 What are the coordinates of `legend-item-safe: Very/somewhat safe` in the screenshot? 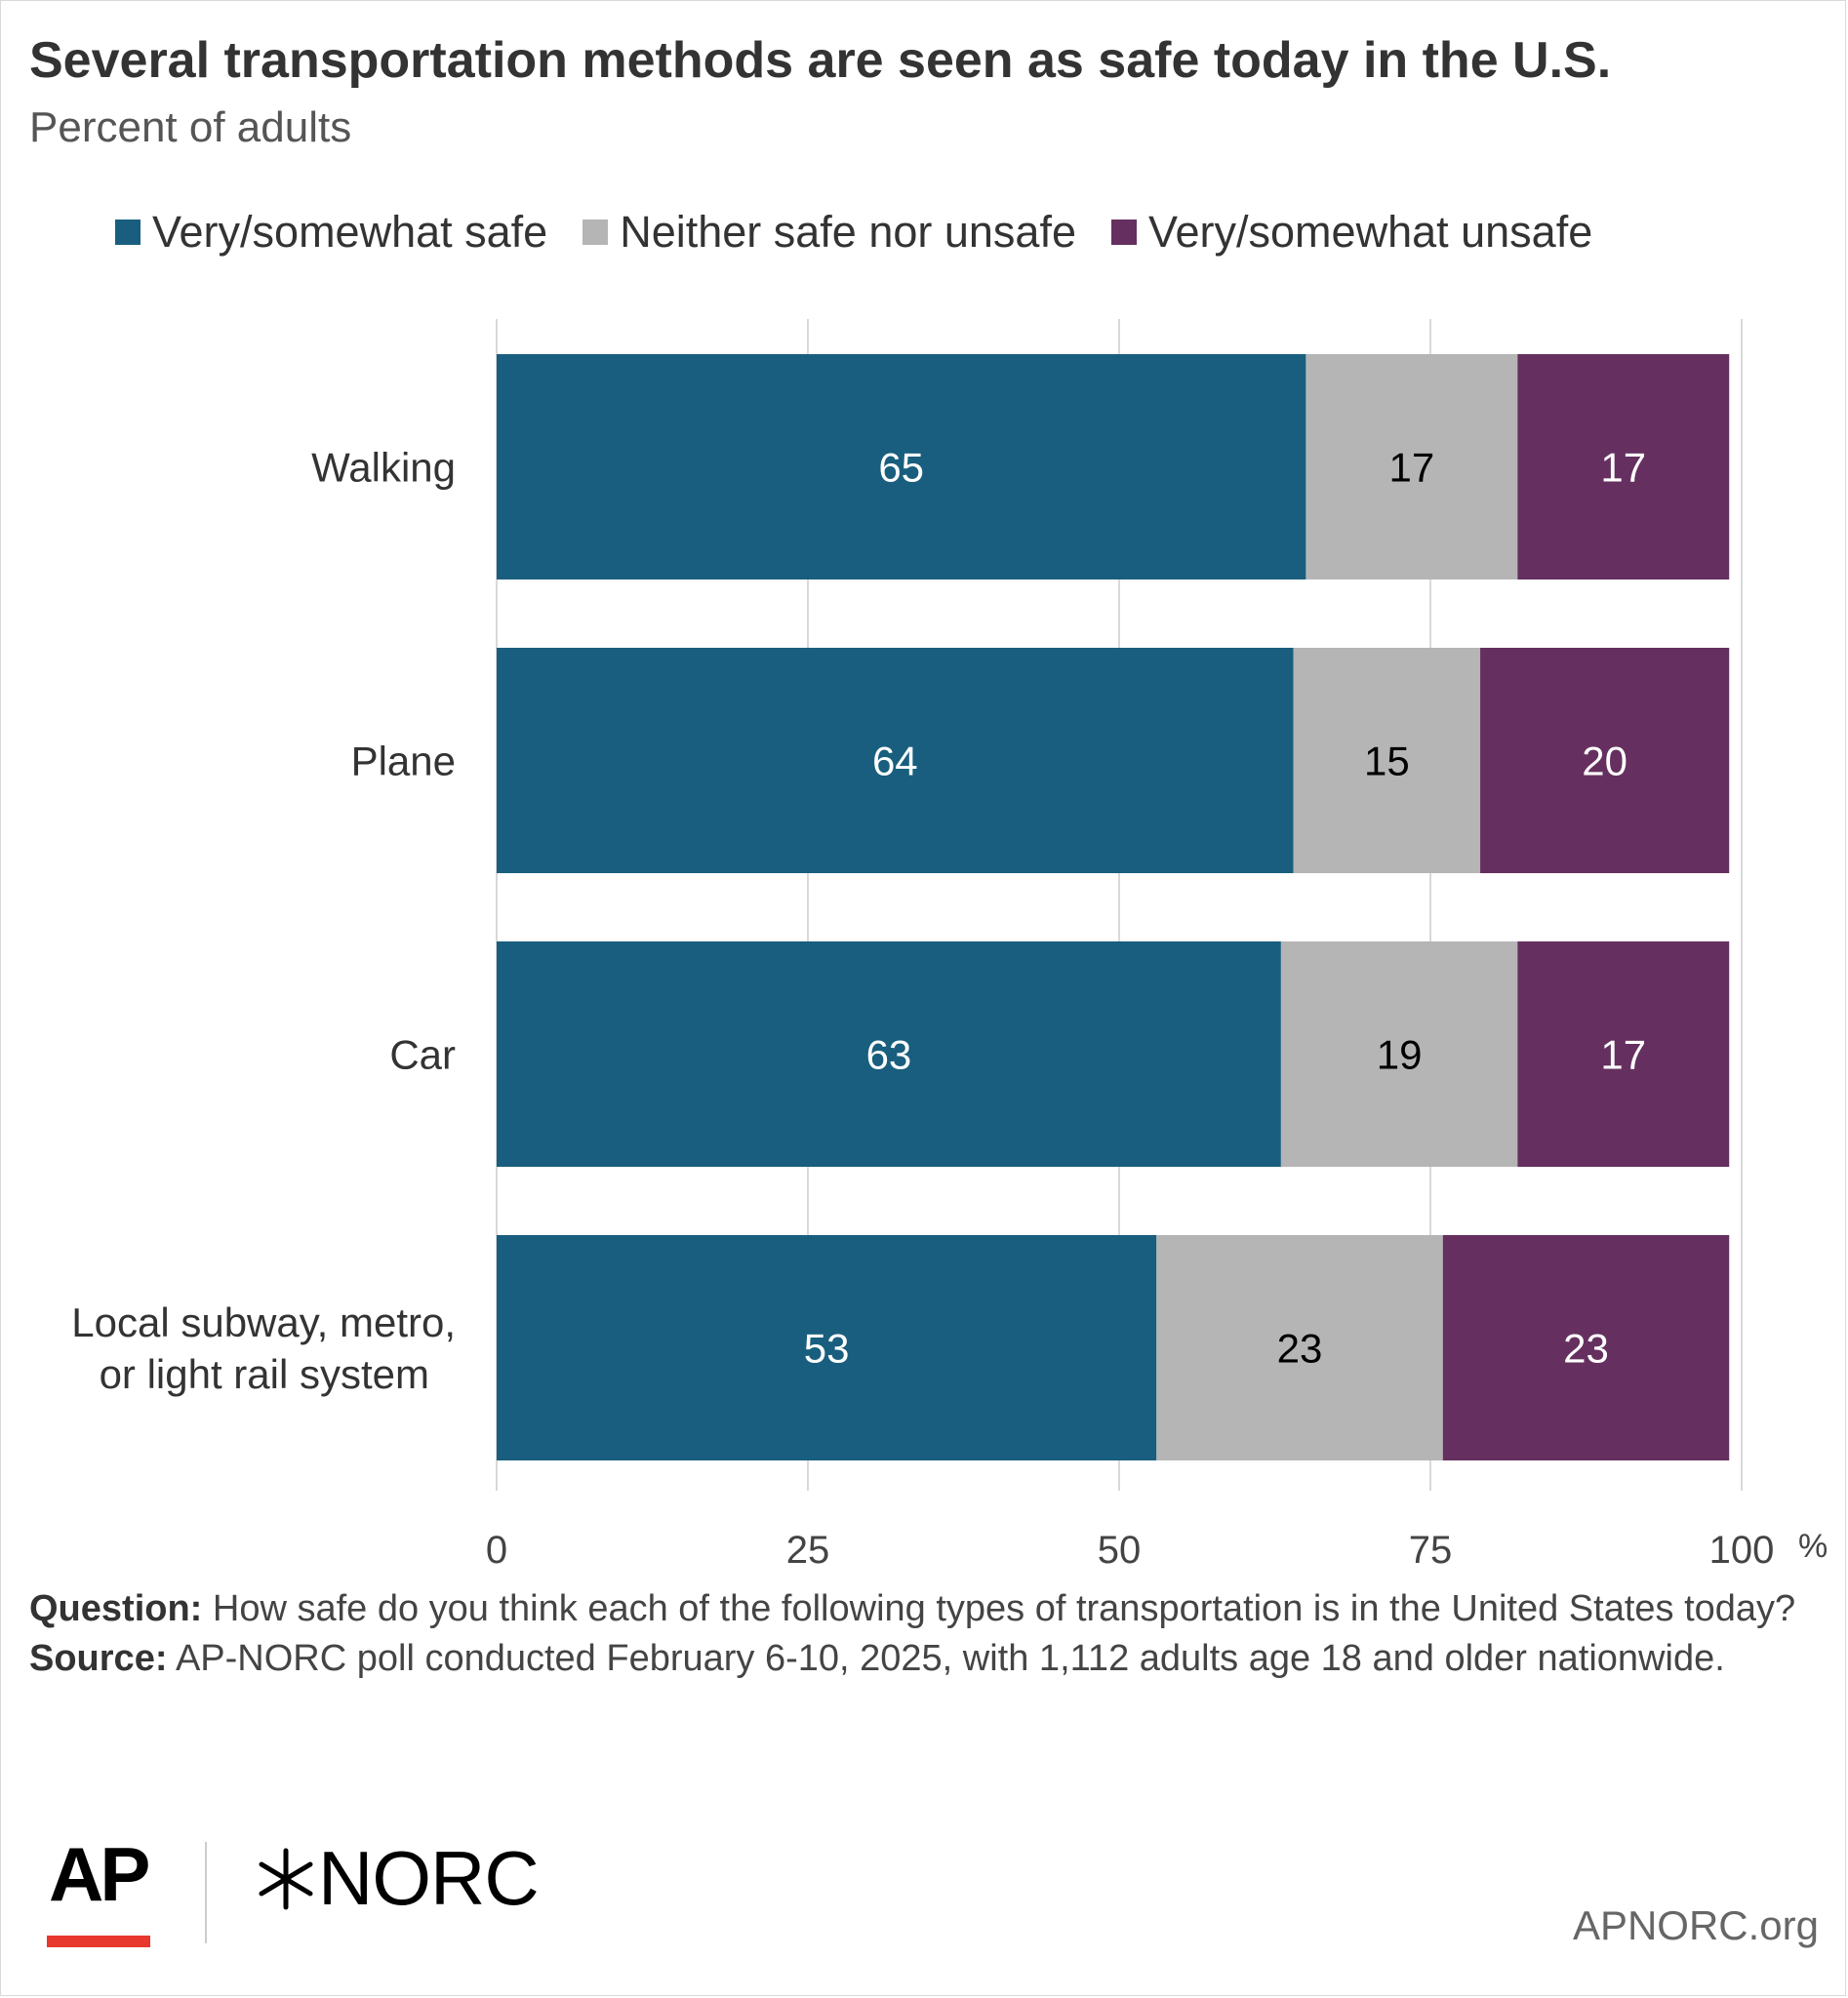 It's located at (331, 232).